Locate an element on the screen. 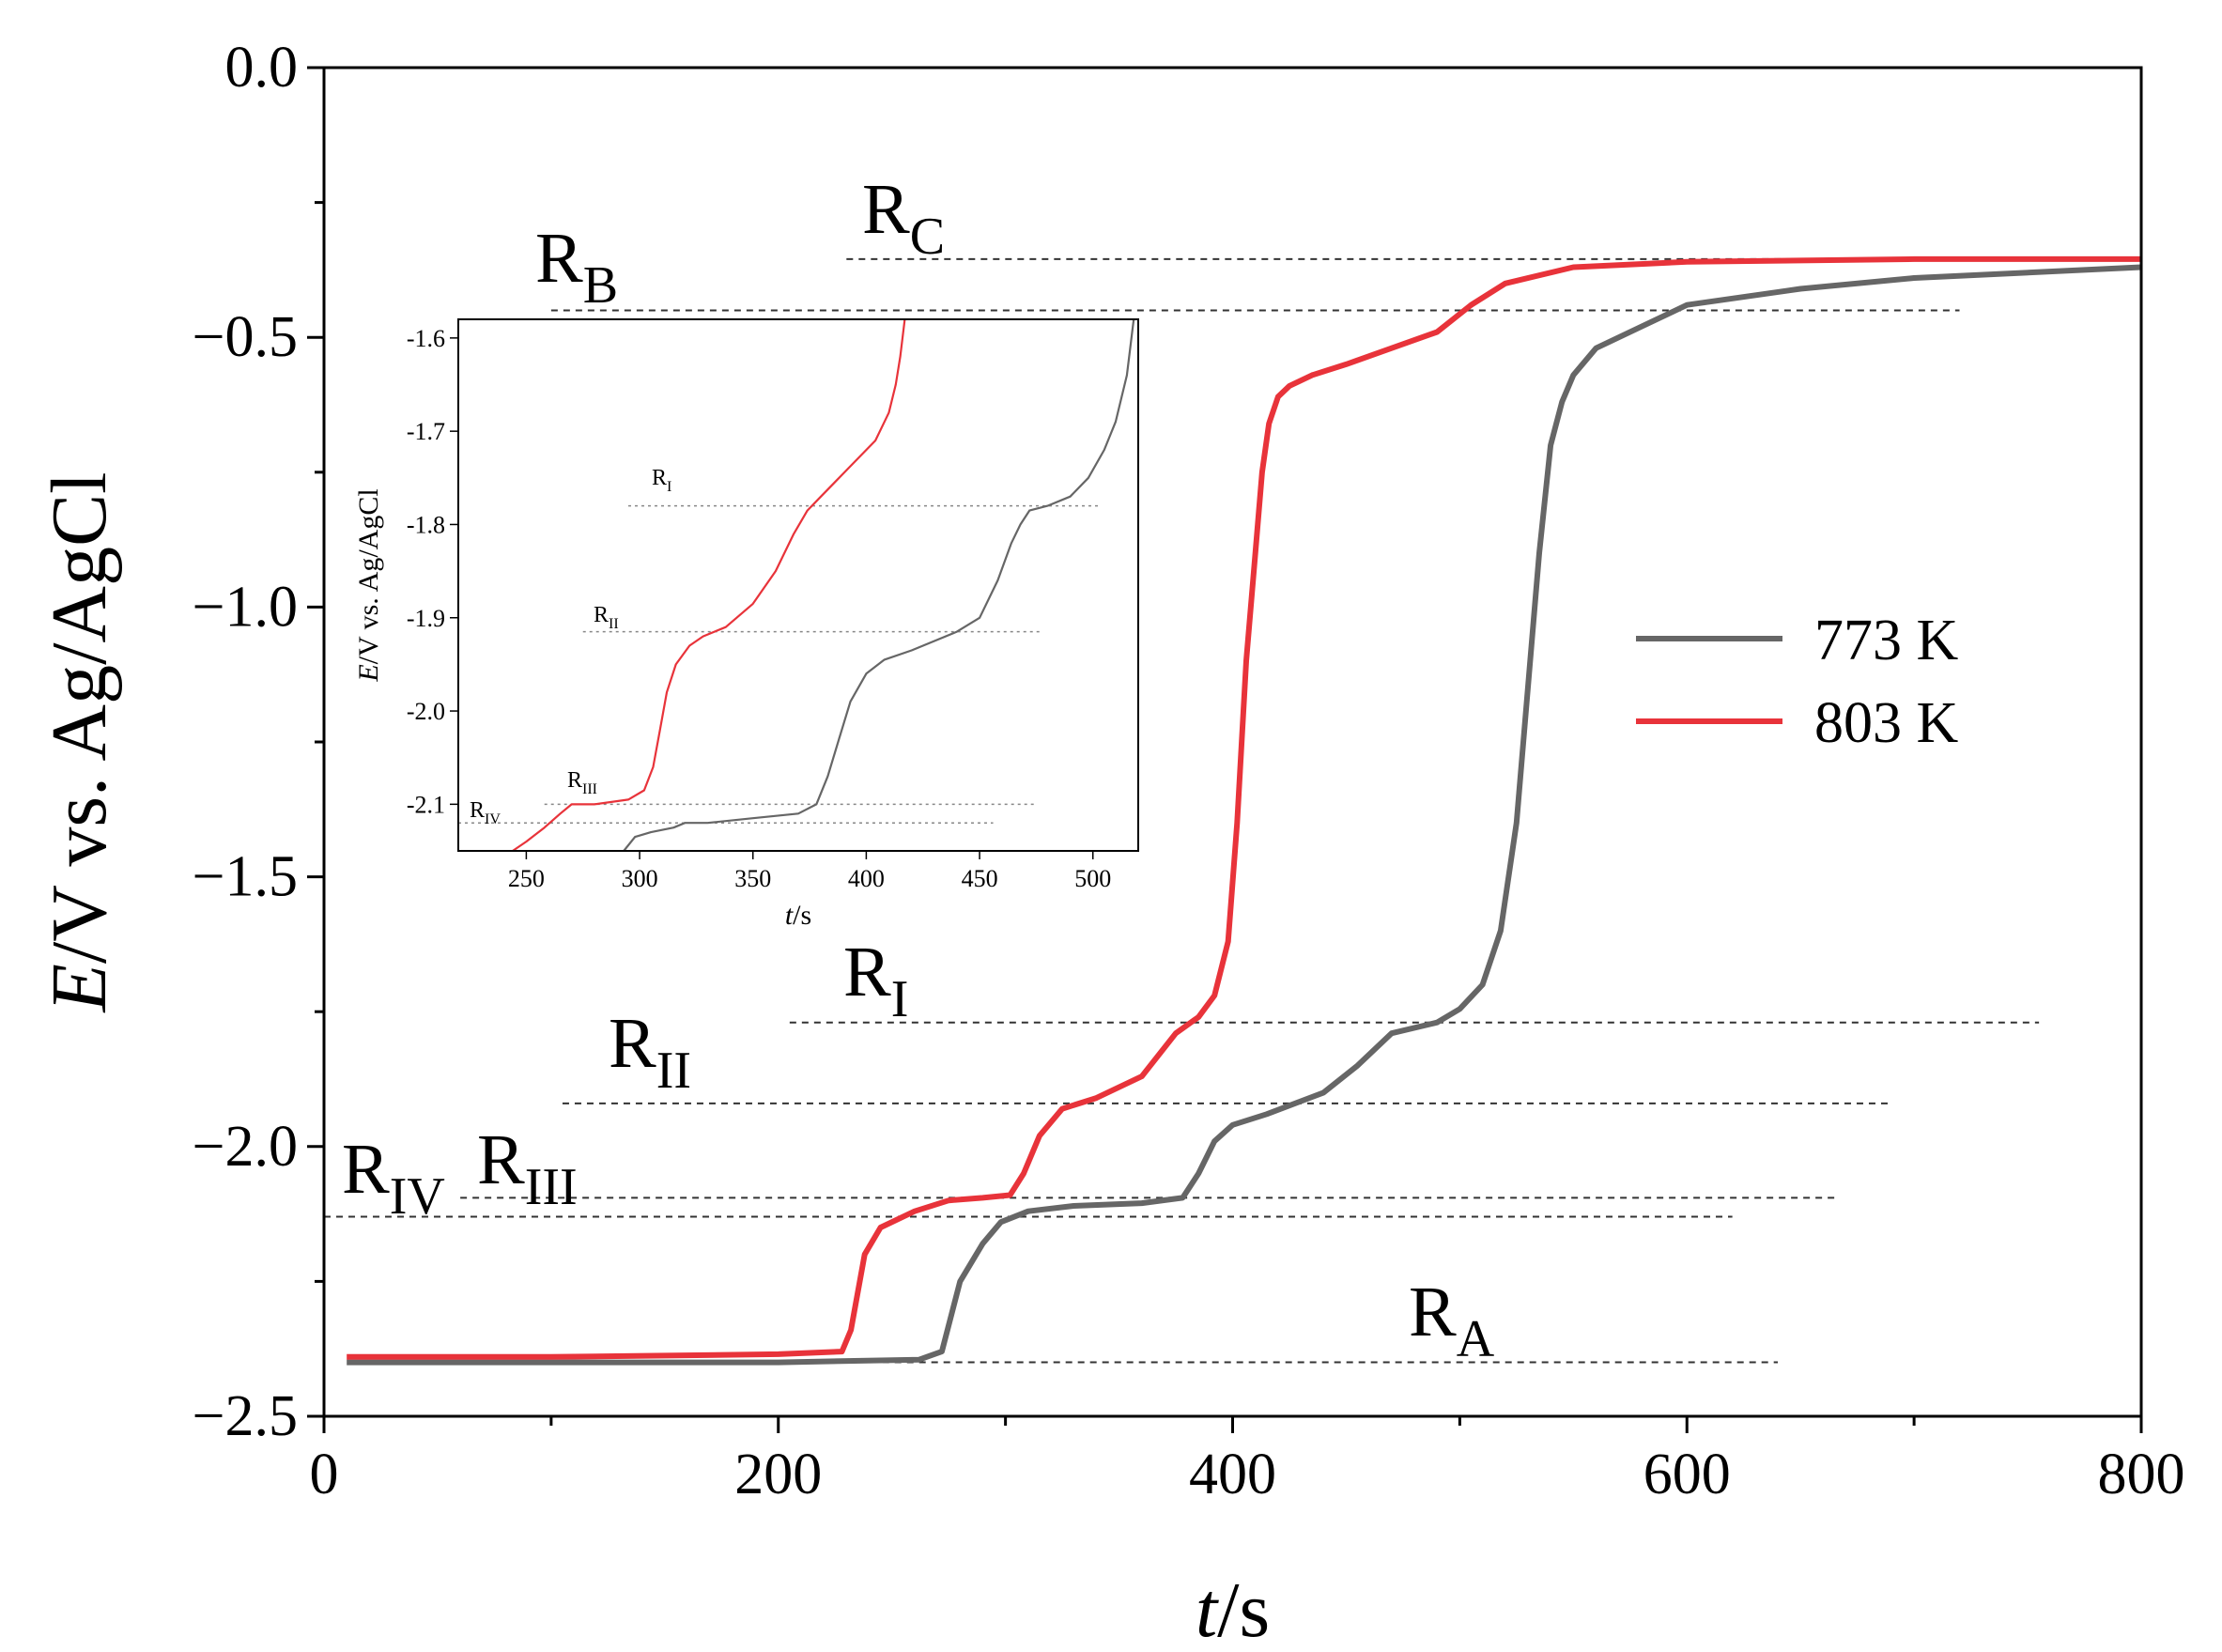  y-tick-label: −0.5 is located at coordinates (246, 337).